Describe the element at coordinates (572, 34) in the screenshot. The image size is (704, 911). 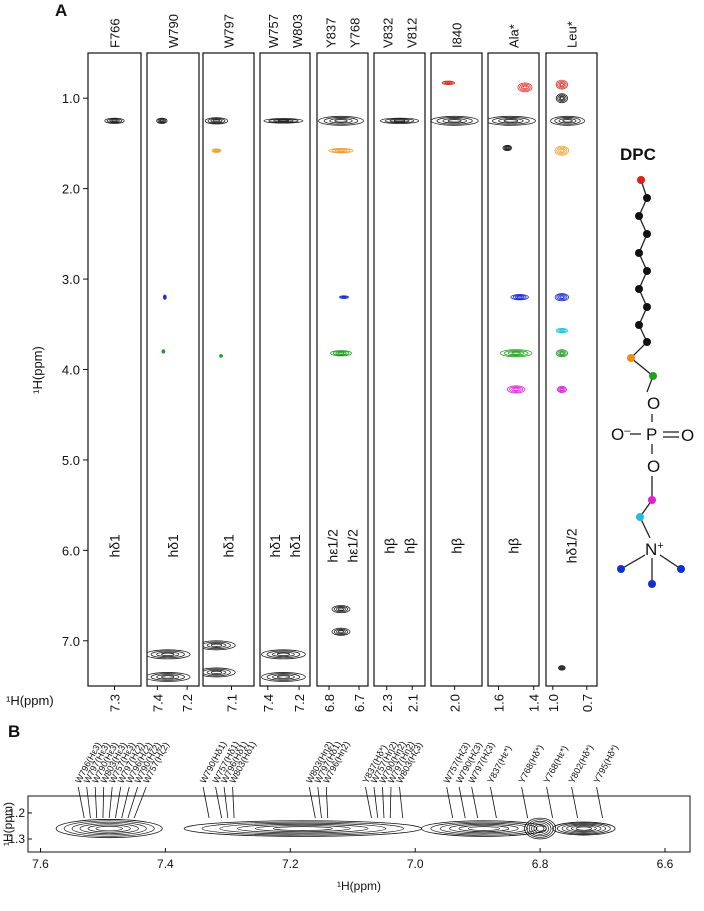
I see `residue-label: Leu*` at that location.